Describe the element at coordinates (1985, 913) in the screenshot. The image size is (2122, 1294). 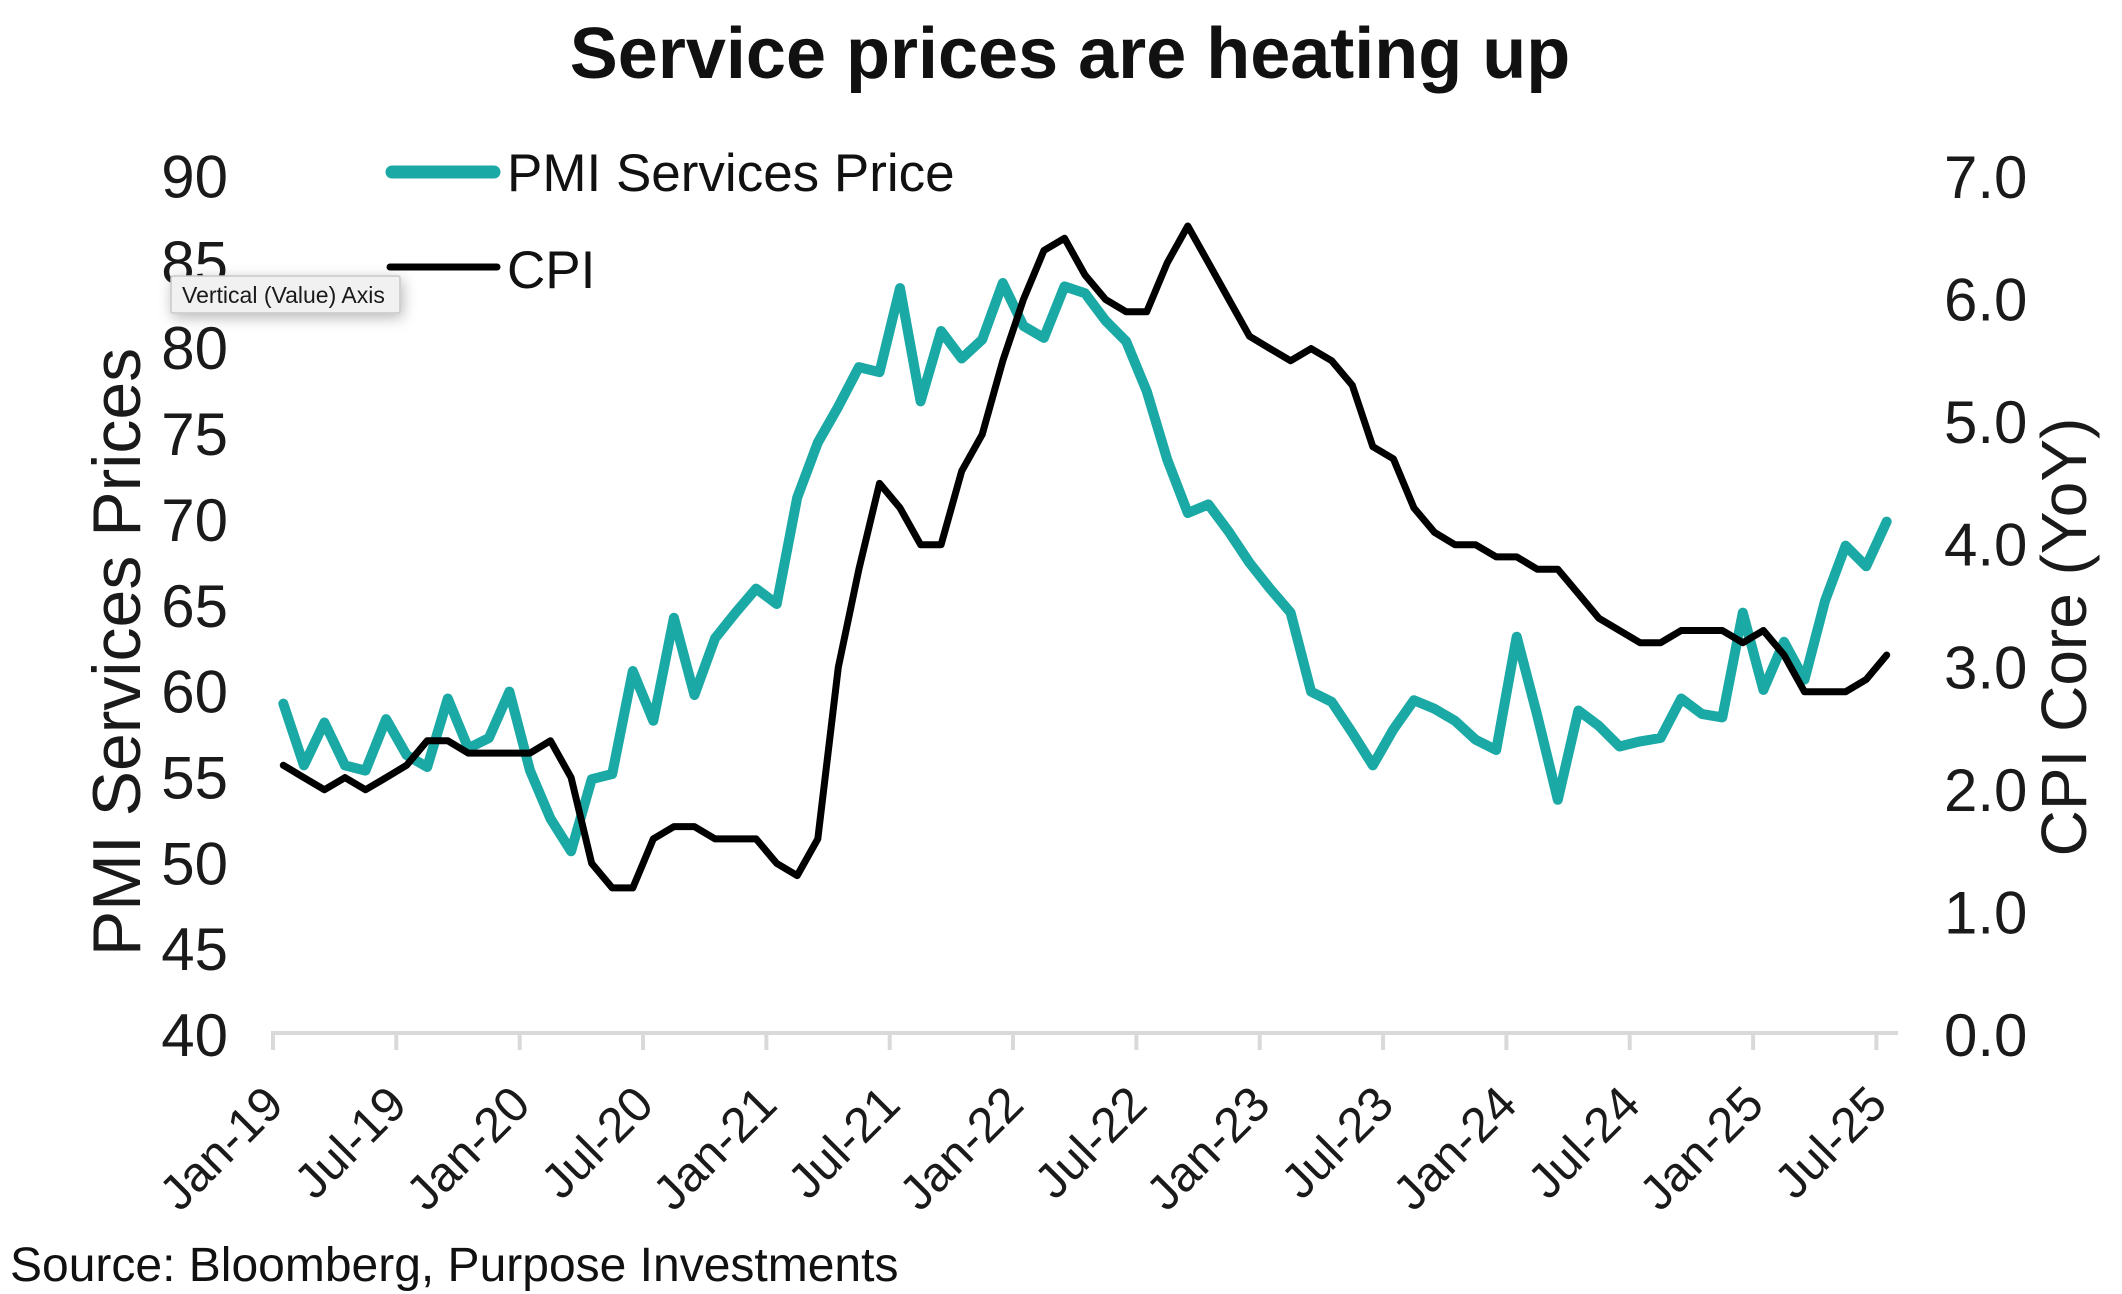
I see `svg-text: 1.0` at that location.